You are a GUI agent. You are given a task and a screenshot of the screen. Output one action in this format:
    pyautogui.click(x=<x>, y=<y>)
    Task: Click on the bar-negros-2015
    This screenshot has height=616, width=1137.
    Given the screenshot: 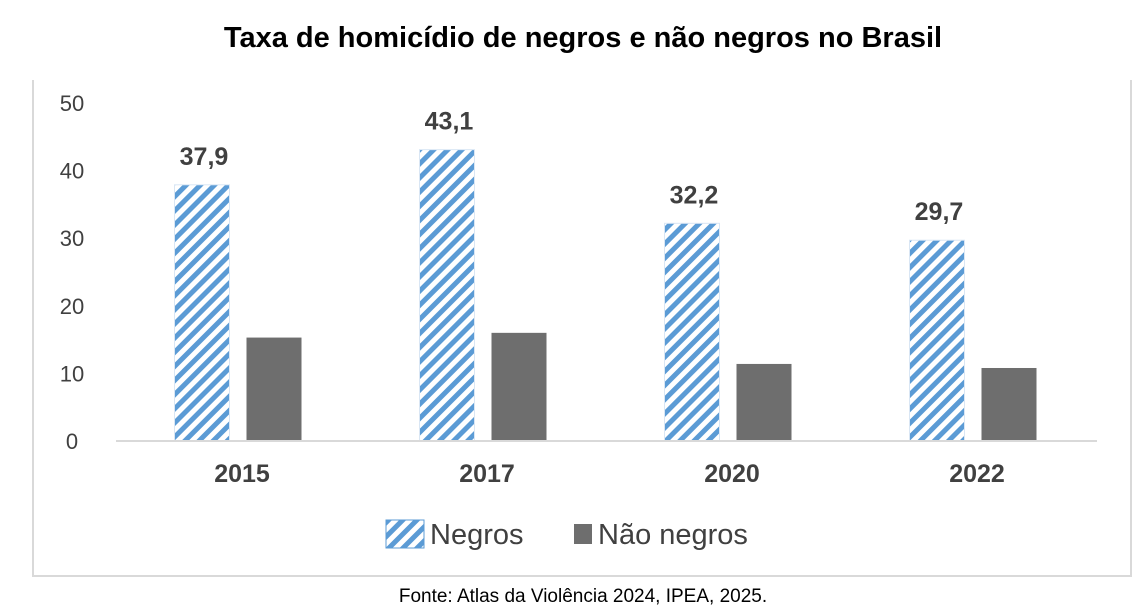 What is the action you would take?
    pyautogui.click(x=202, y=313)
    